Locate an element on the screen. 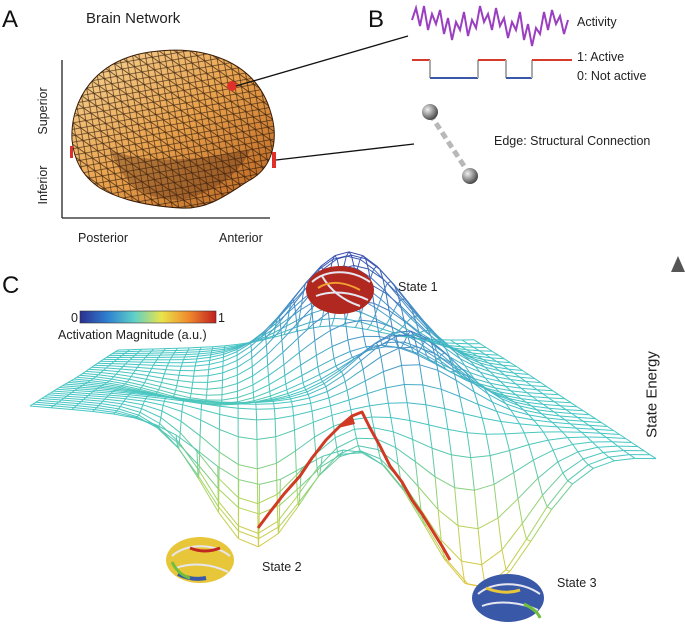 The height and width of the screenshot is (634, 685). brain-network-graphic is located at coordinates (173, 129).